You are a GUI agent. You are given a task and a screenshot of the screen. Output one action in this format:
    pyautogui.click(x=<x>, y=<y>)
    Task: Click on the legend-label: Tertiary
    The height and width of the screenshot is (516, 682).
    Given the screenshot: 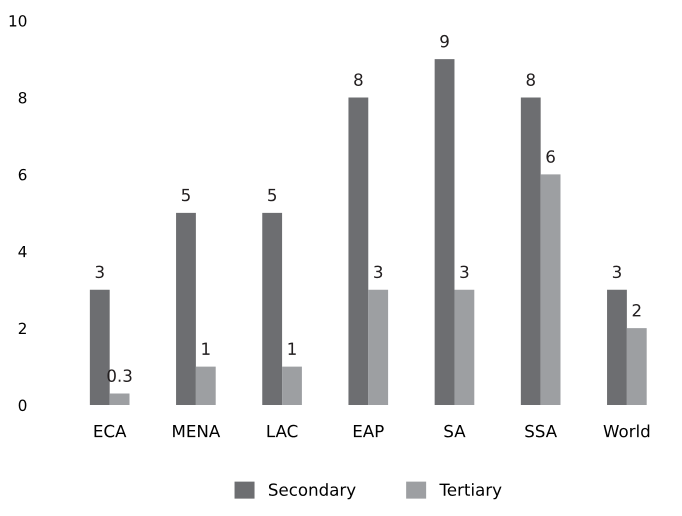 What is the action you would take?
    pyautogui.click(x=470, y=491)
    